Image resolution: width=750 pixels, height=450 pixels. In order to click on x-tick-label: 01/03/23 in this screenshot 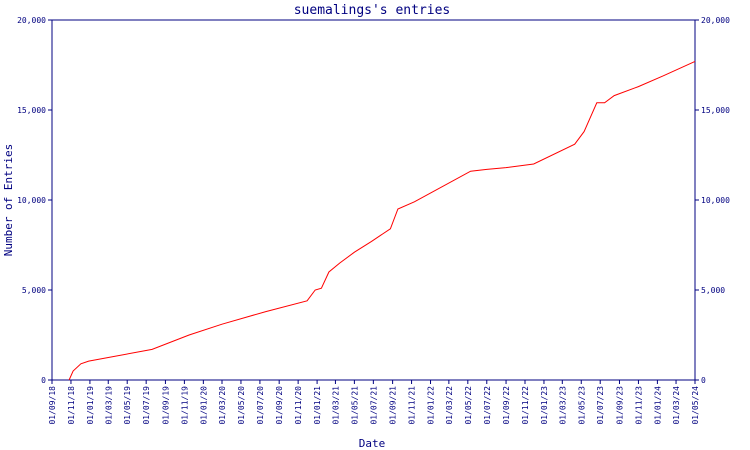, I will do `click(562, 405)`.